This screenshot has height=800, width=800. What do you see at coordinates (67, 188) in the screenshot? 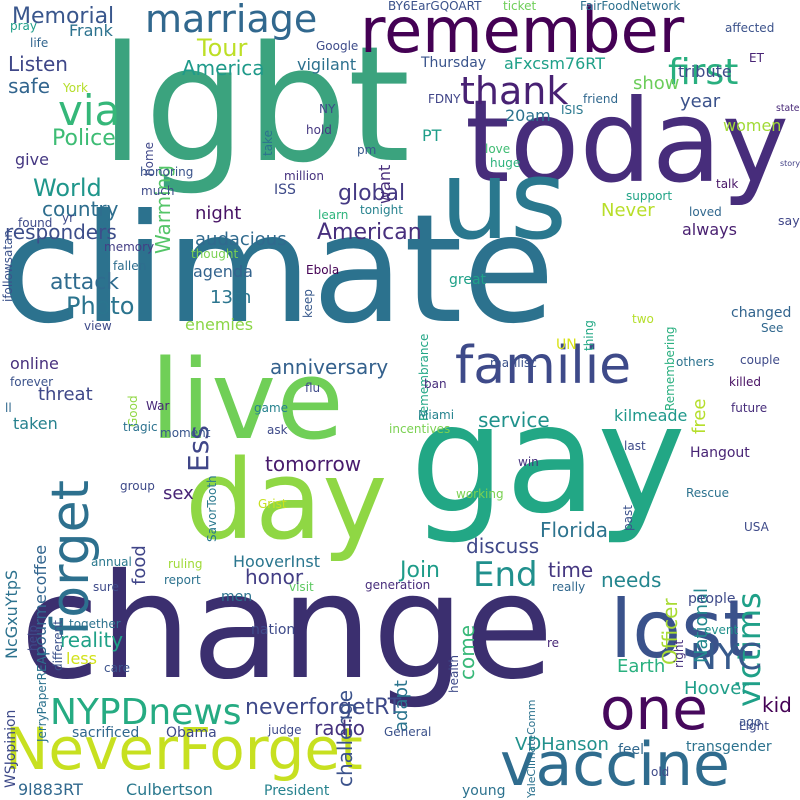
I see `cloud-word: World` at bounding box center [67, 188].